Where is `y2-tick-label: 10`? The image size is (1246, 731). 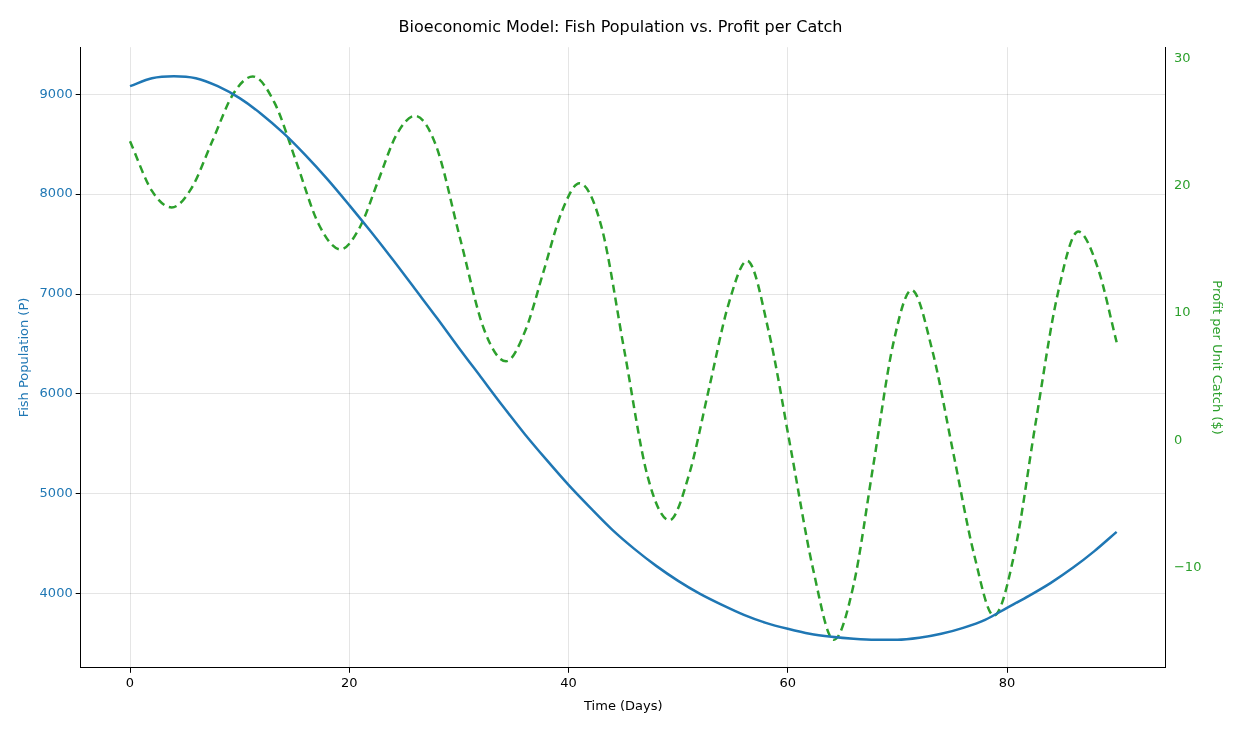
y2-tick-label: 10 is located at coordinates (1182, 312).